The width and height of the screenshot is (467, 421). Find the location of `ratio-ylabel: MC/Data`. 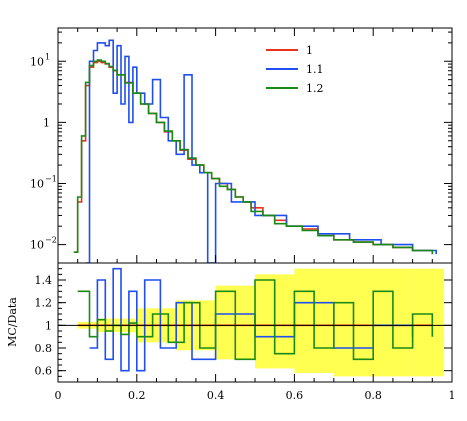

ratio-ylabel: MC/Data is located at coordinates (12, 322).